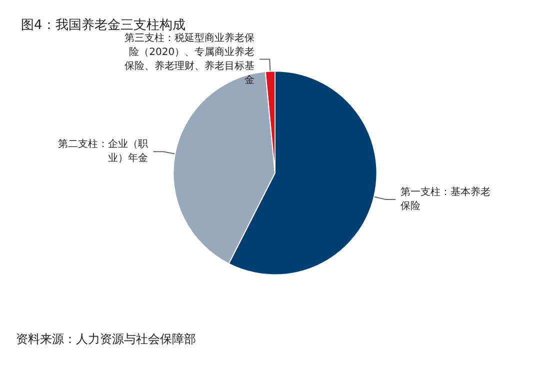 This screenshot has height=367, width=550. Describe the element at coordinates (445, 199) in the screenshot. I see `slice-label: 第一支柱：基本养老保险` at that location.